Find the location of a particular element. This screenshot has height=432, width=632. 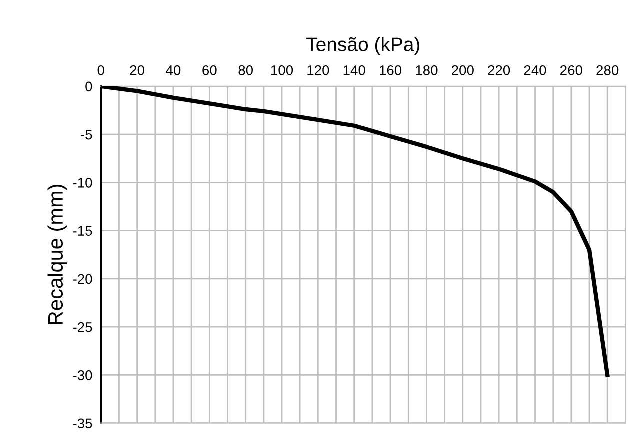

x-tick-label: 80 is located at coordinates (246, 70).